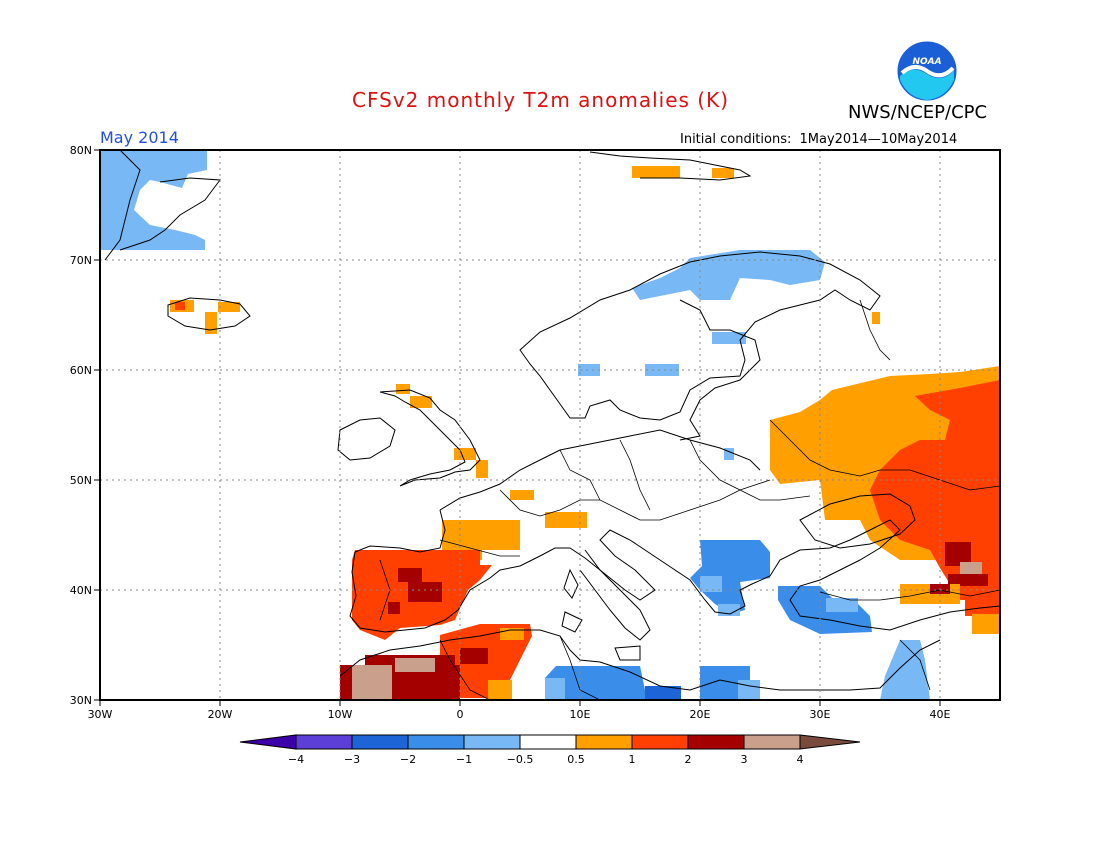 The width and height of the screenshot is (1100, 850). I want to click on lat-tick-label: 50N, so click(81, 480).